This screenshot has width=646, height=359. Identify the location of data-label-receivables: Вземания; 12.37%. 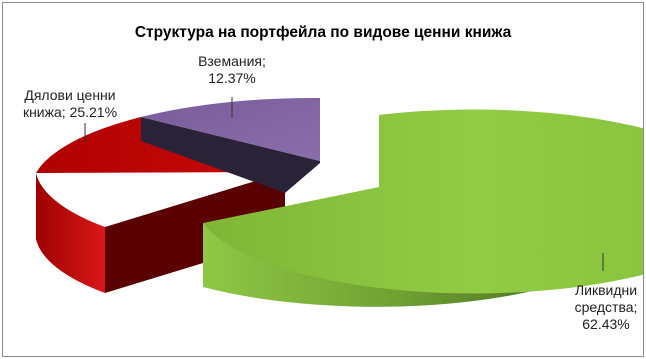
(232, 70).